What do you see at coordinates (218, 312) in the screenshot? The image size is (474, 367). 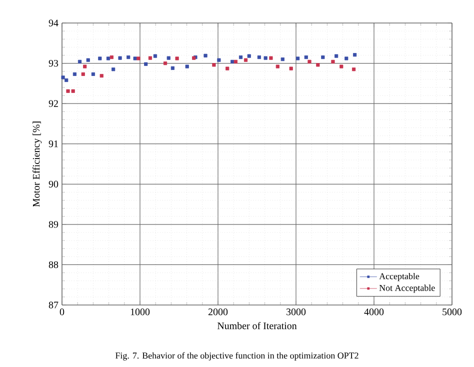 I see `x-tick-label: 2000` at bounding box center [218, 312].